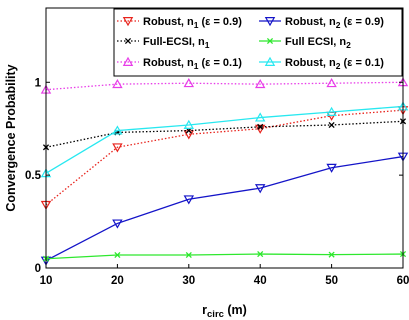 This screenshot has height=320, width=409. I want to click on x-tick-label: 20, so click(117, 281).